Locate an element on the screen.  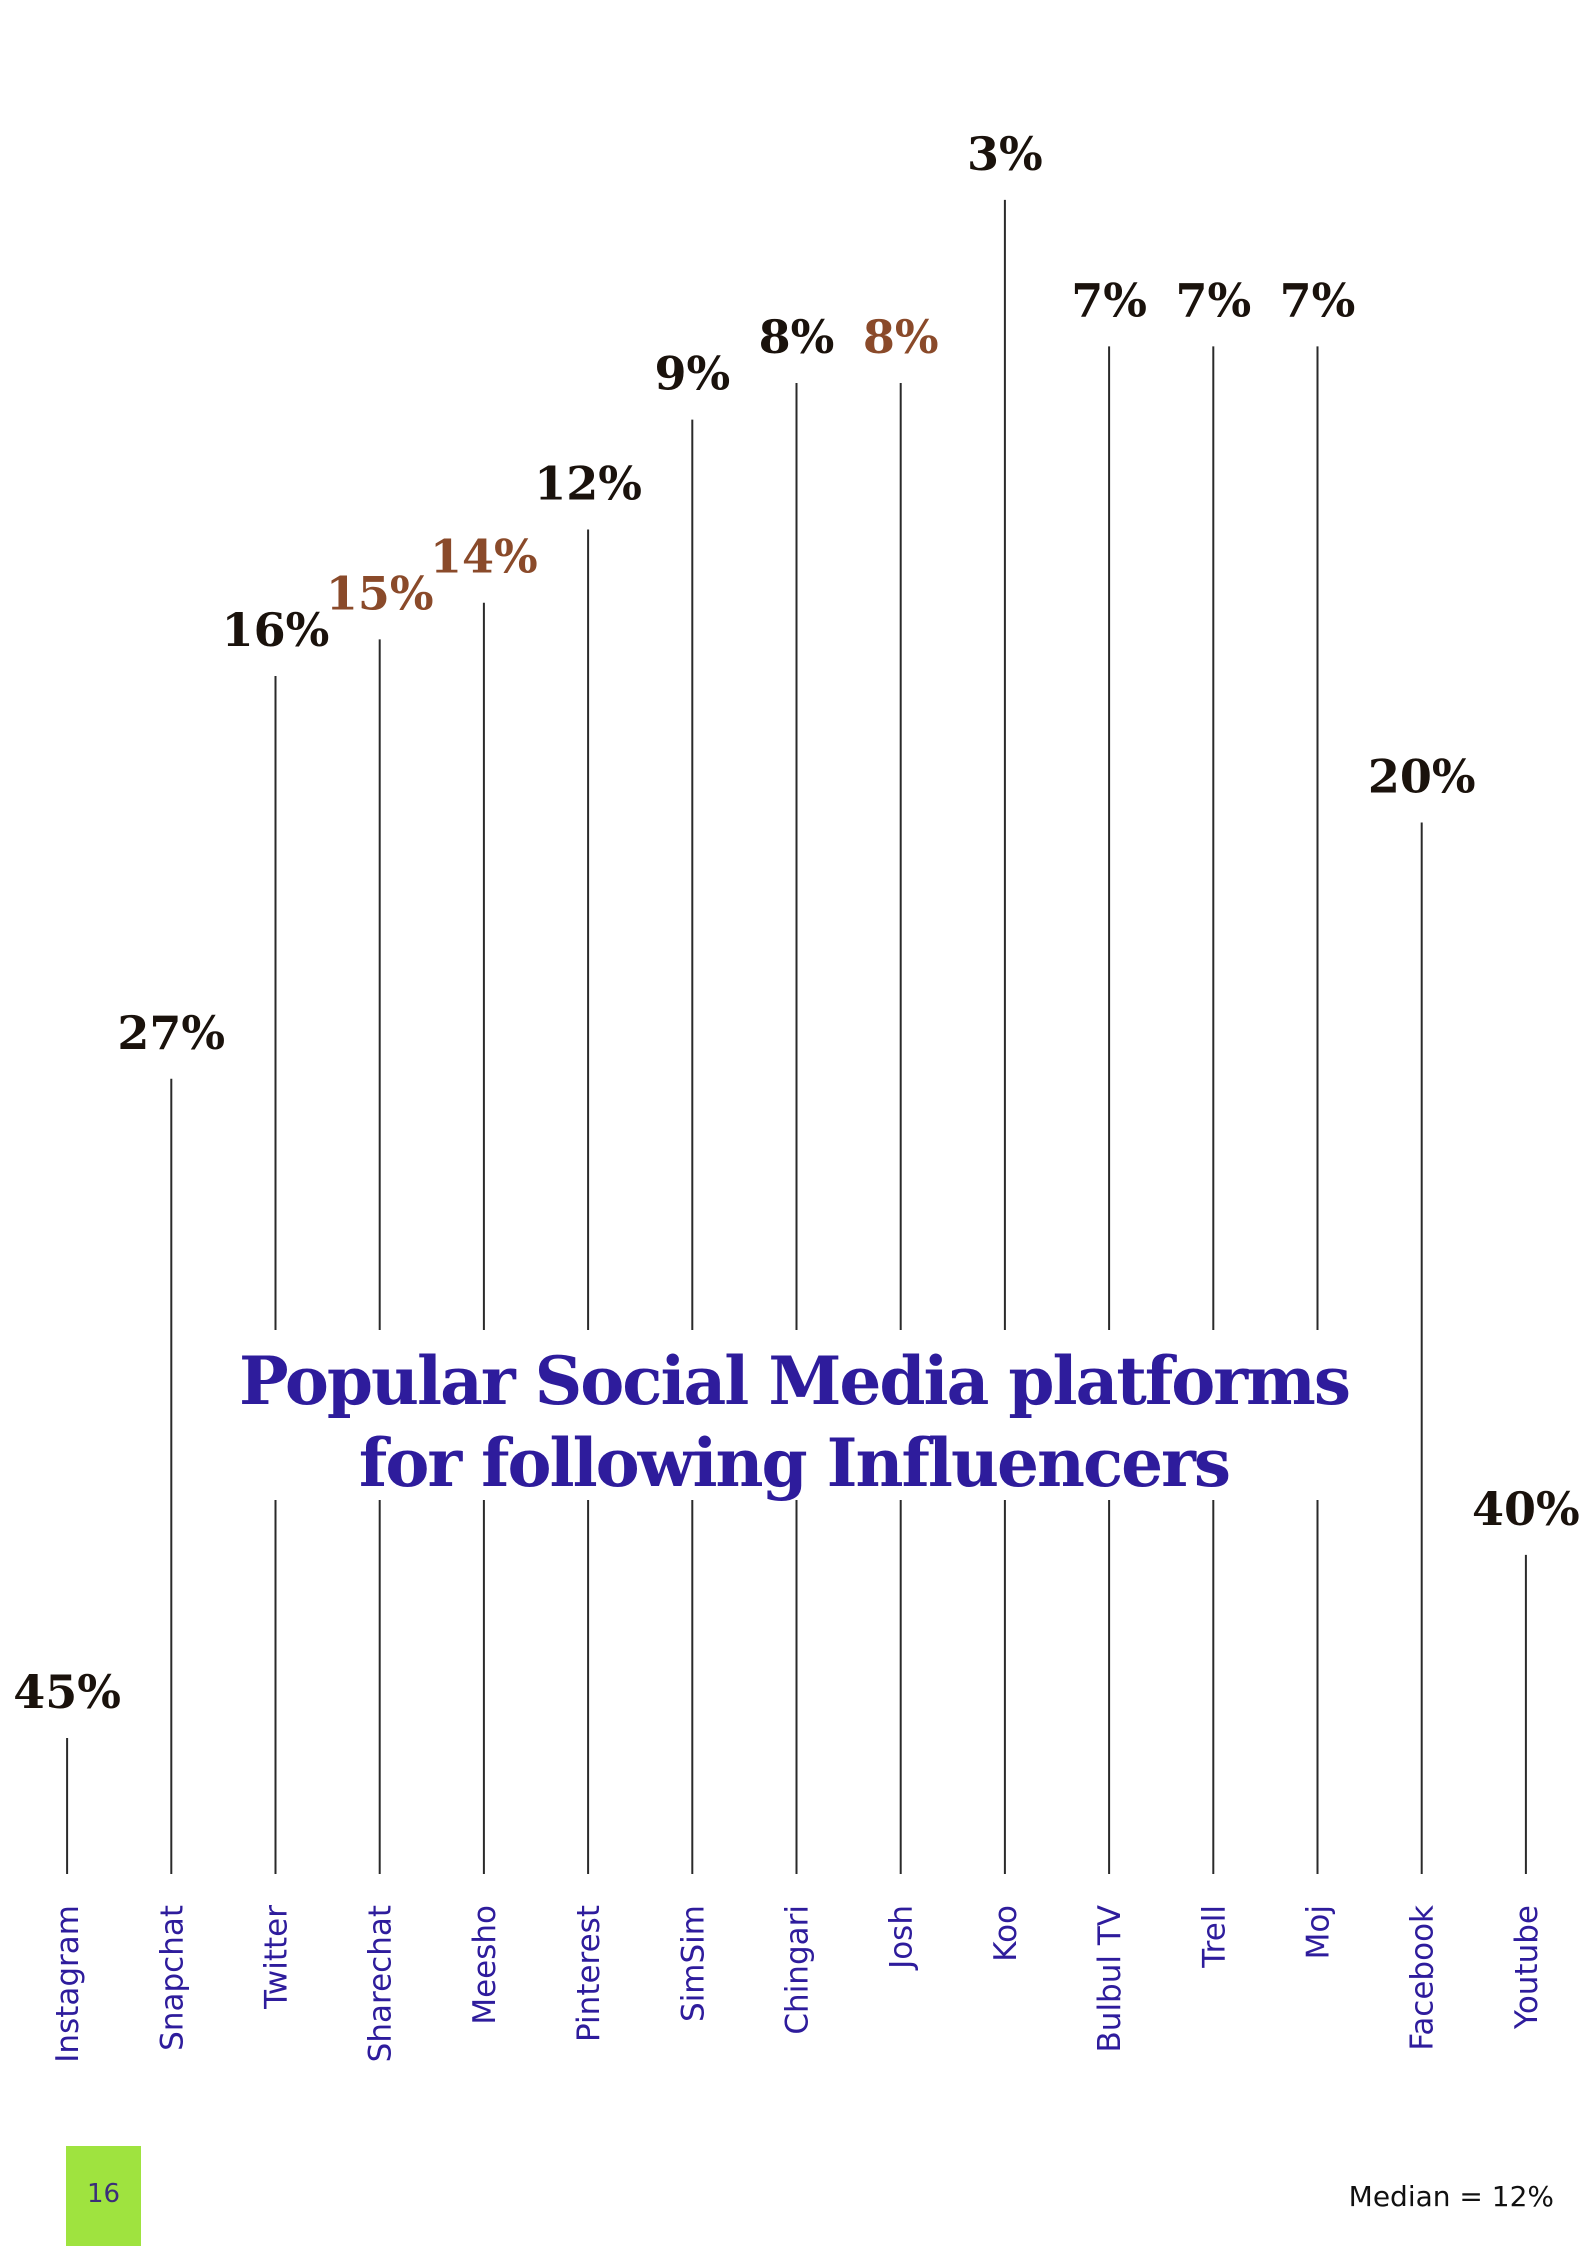
category-label: Trell is located at coordinates (1214, 1937).